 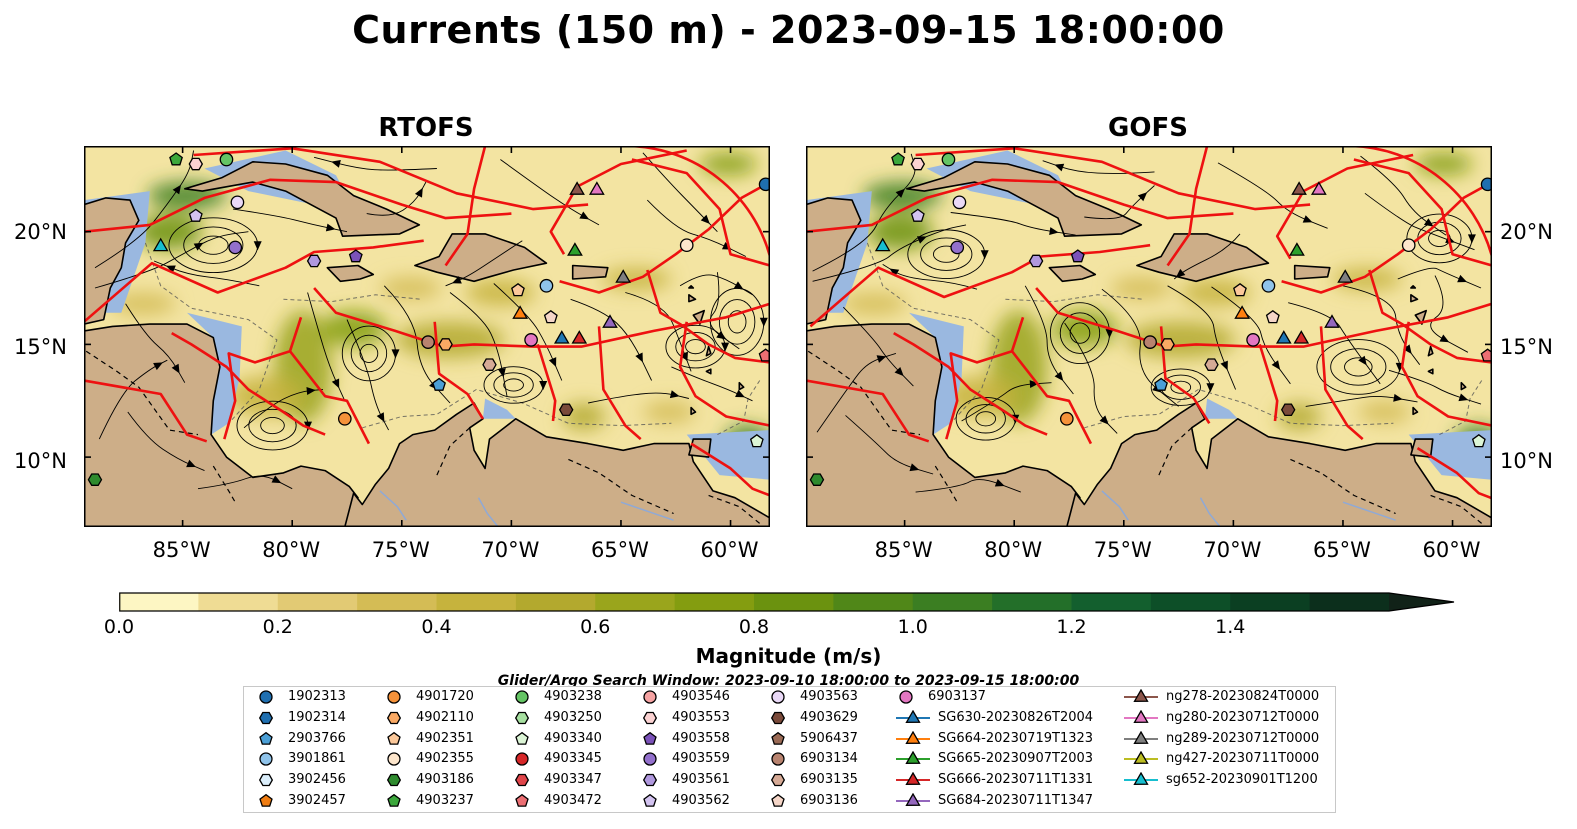 What do you see at coordinates (701, 800) in the screenshot?
I see `legend-label: 4903562` at bounding box center [701, 800].